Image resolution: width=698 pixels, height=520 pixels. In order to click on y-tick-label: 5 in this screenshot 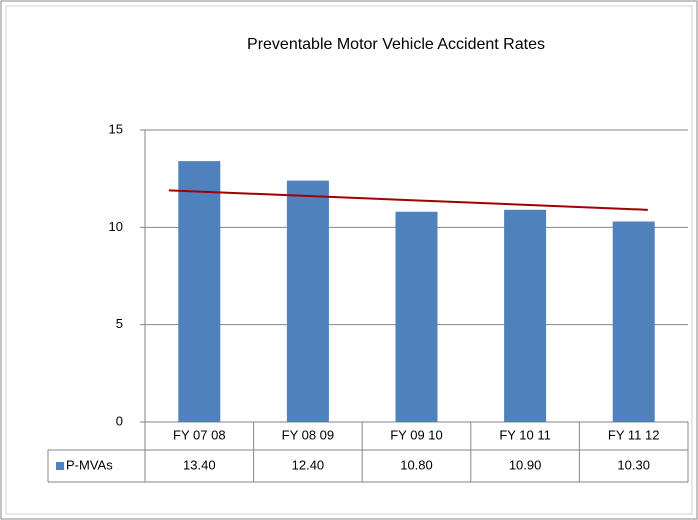, I will do `click(119, 323)`.